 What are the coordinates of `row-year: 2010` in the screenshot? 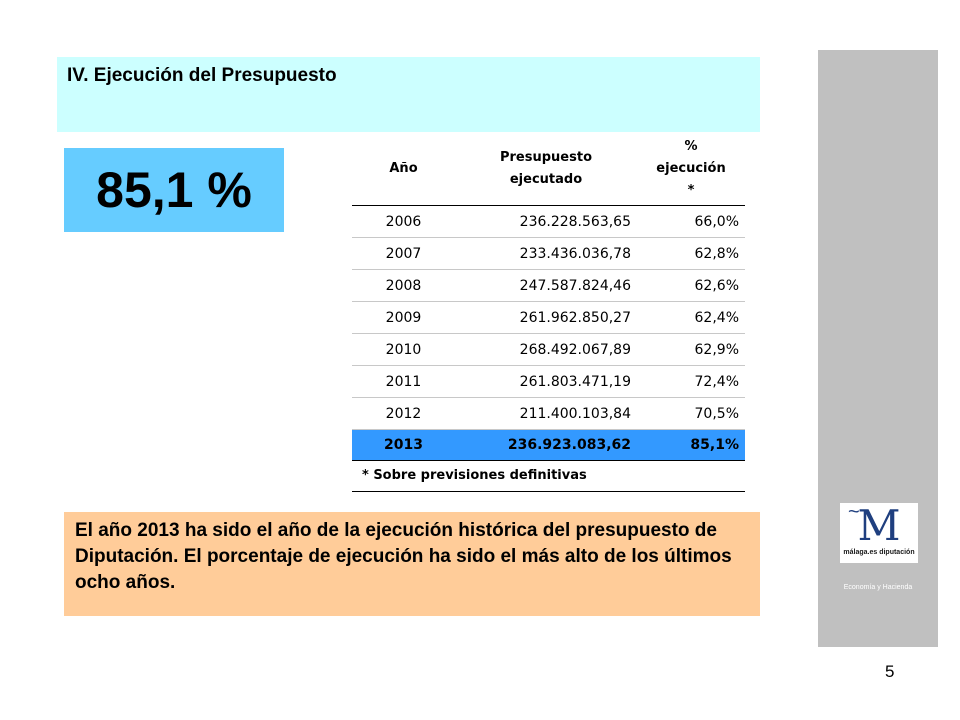 It's located at (403, 349).